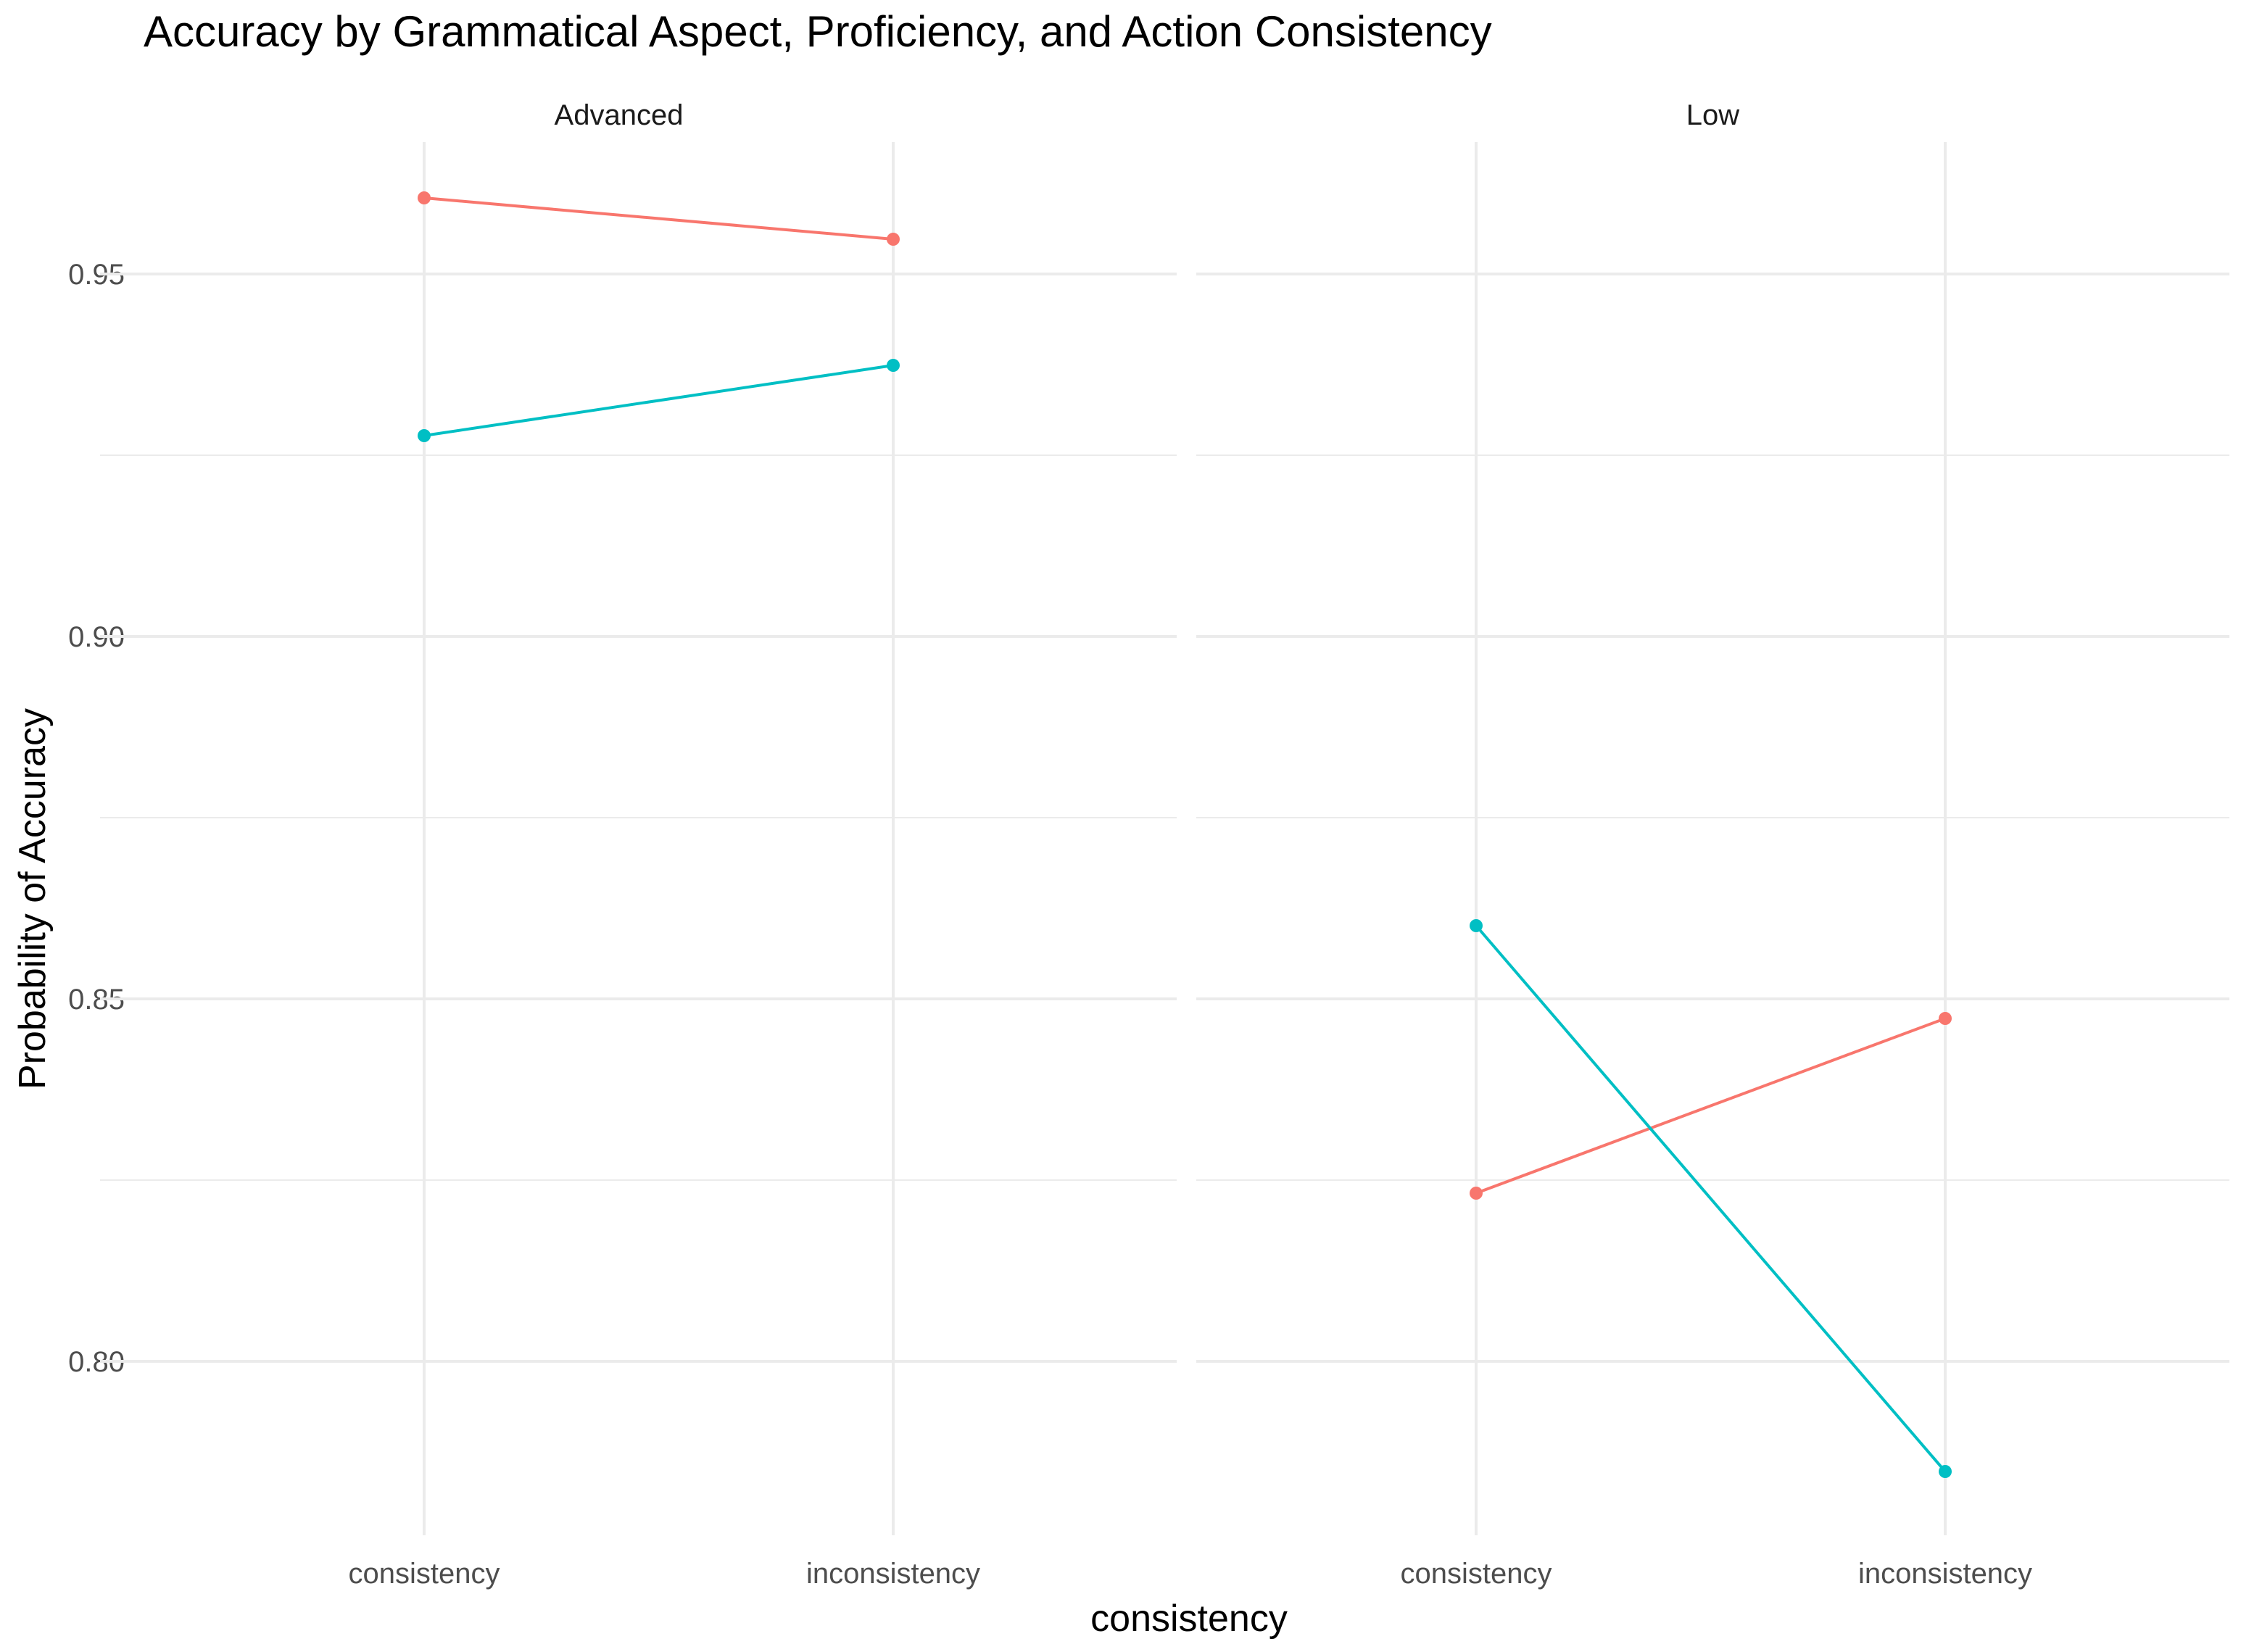  I want to click on facet-strip-label: Advanced, so click(619, 115).